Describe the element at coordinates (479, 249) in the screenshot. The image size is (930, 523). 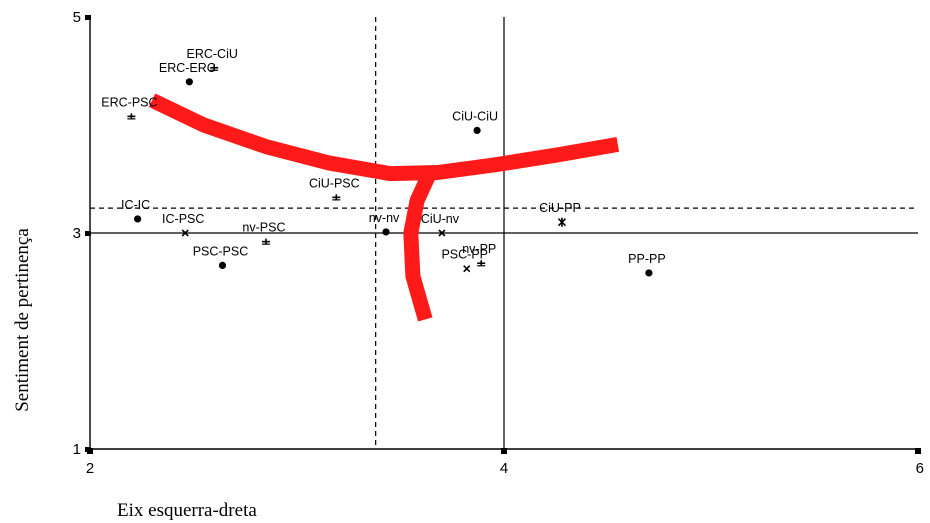
I see `point-label: nv-PP` at that location.